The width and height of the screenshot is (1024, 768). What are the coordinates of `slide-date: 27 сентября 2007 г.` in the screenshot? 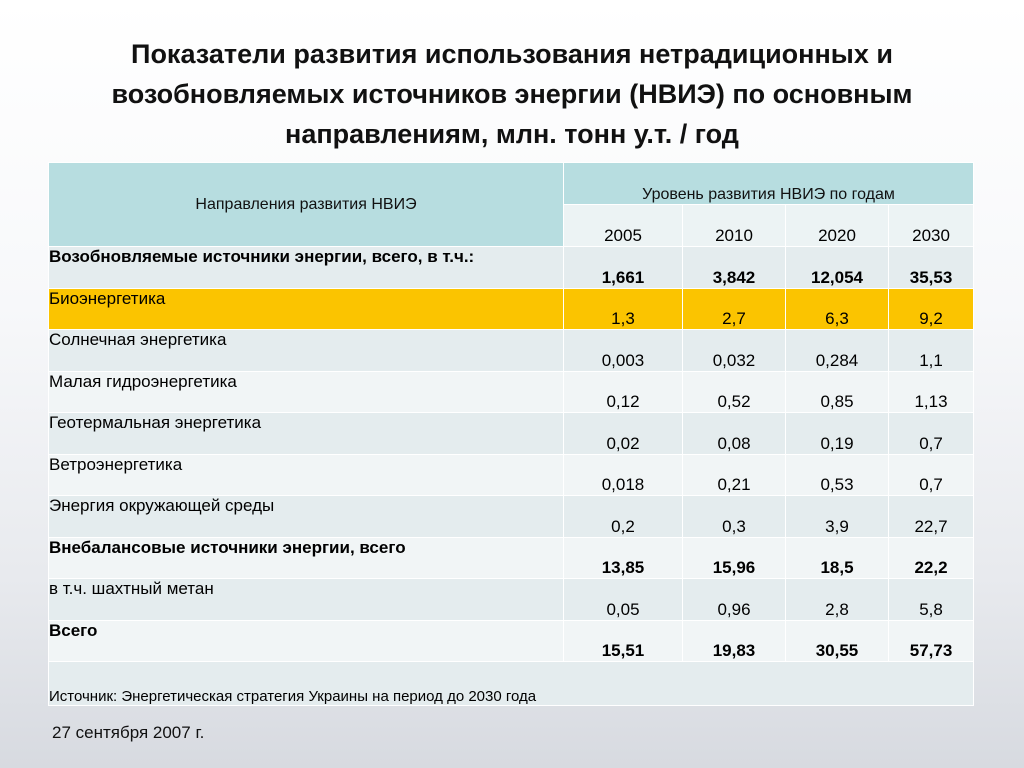 It's located at (128, 732).